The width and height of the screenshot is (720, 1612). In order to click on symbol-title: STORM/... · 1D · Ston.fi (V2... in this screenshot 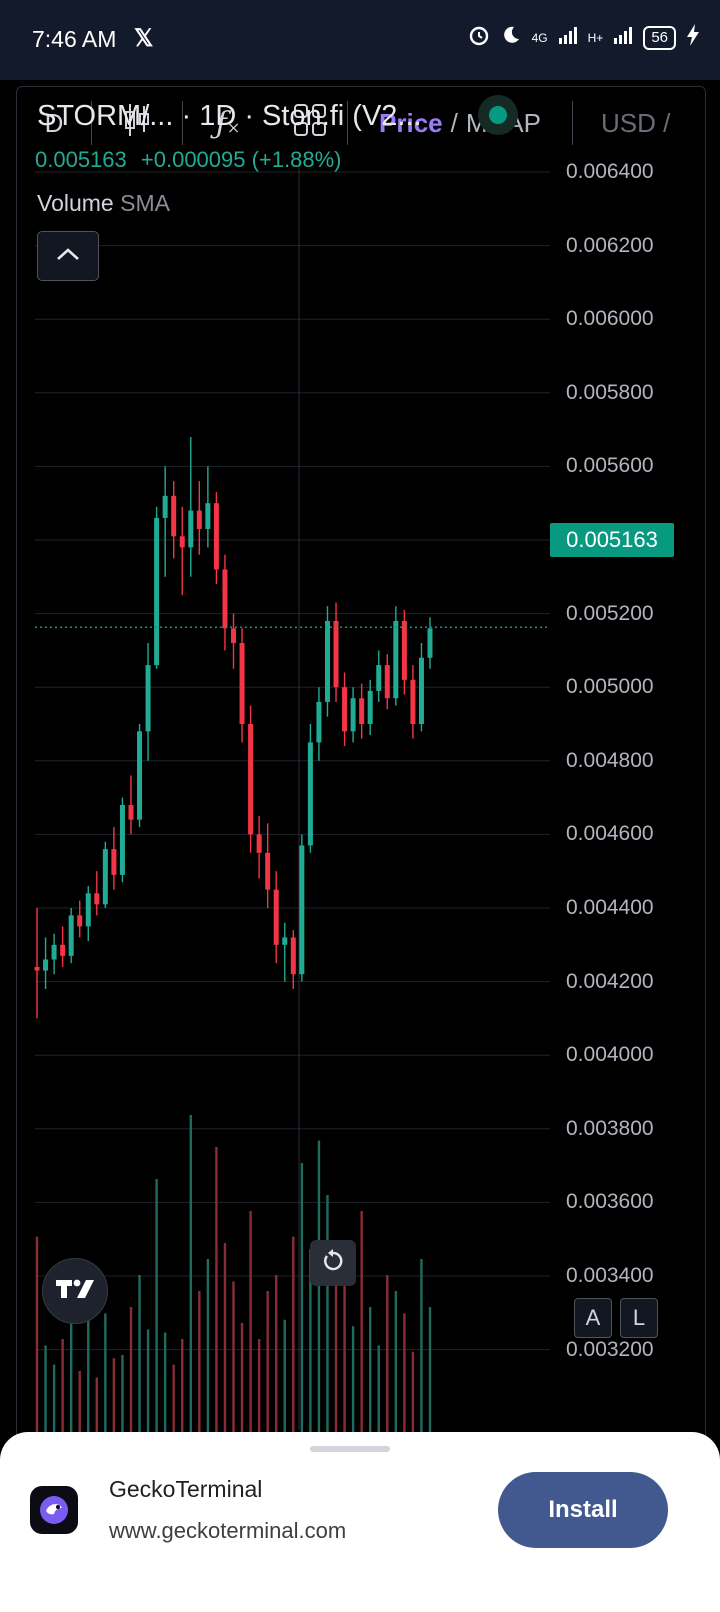, I will do `click(229, 116)`.